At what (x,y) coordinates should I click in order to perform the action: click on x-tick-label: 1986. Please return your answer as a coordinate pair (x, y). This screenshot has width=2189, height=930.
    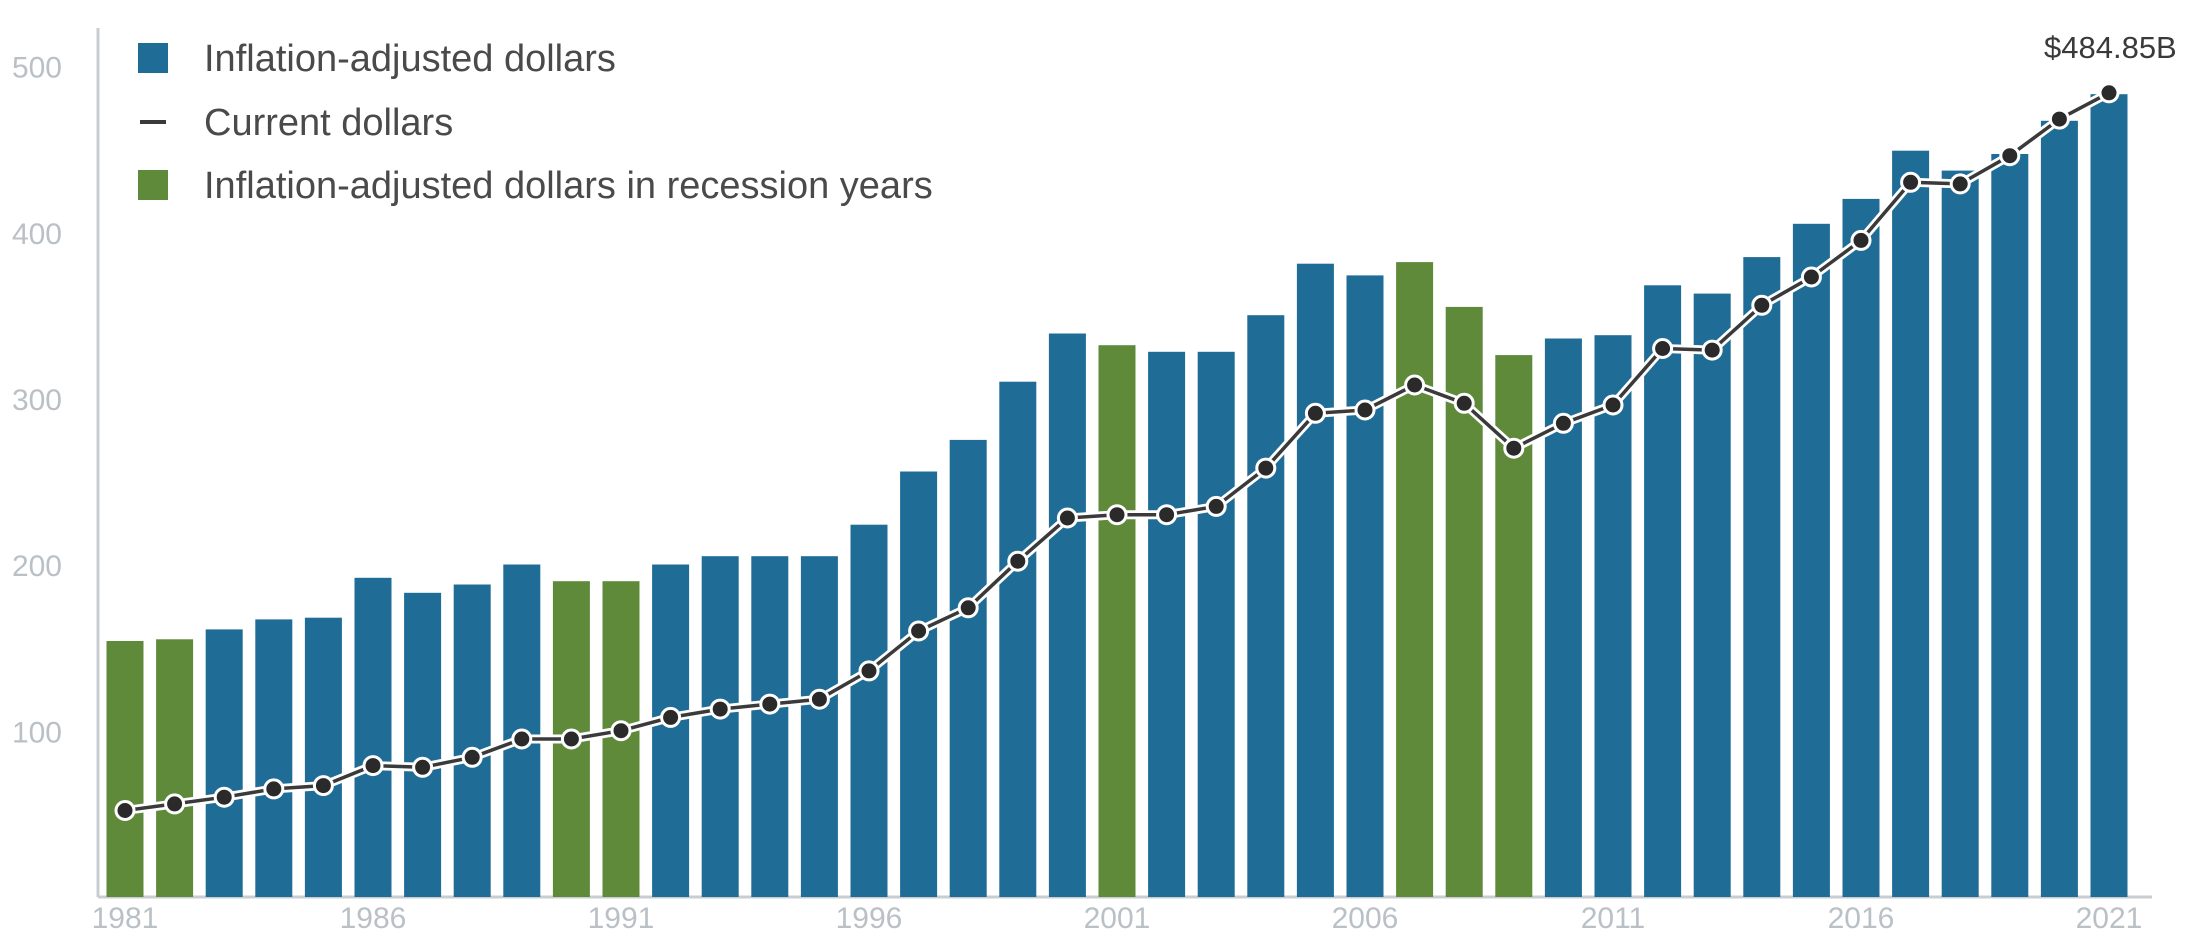
    Looking at the image, I should click on (373, 916).